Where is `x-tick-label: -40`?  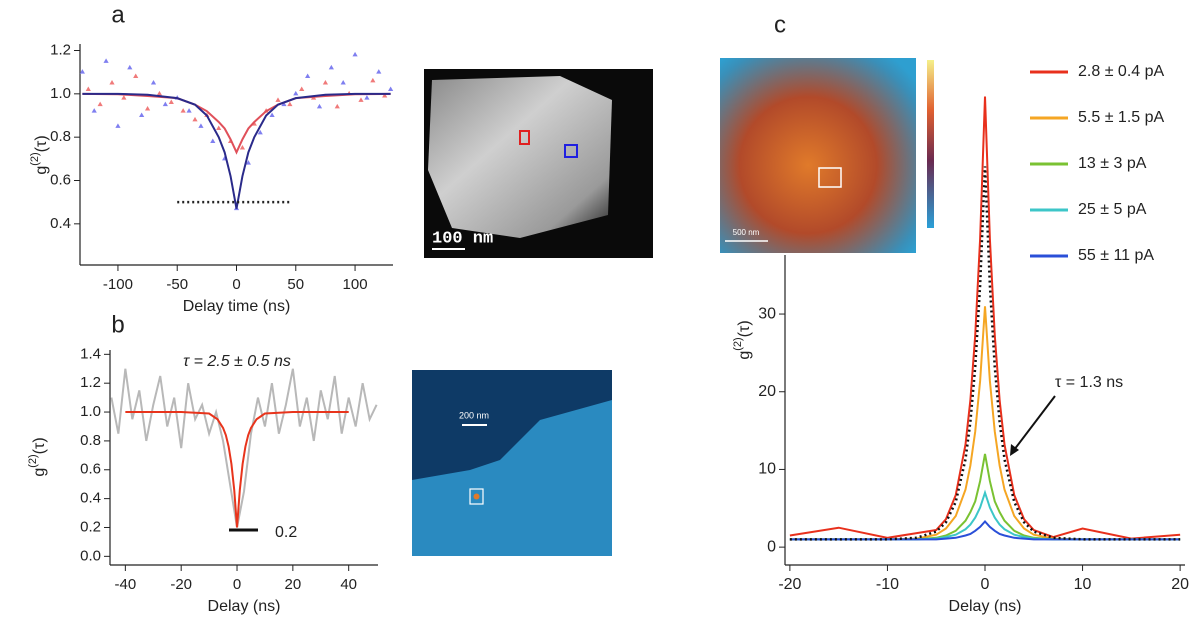 x-tick-label: -40 is located at coordinates (126, 584).